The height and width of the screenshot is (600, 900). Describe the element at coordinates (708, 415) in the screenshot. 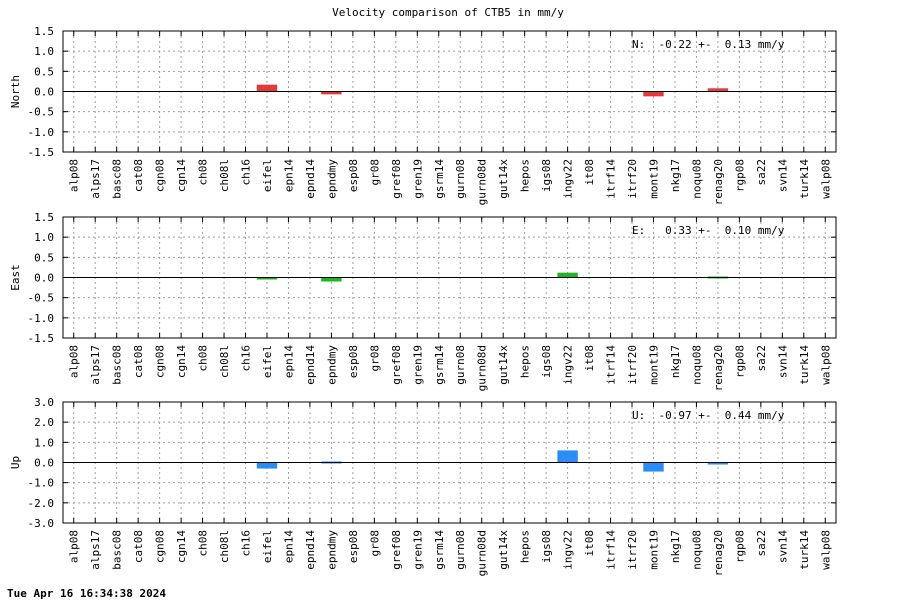

I see `velocity-annotation: U: -0.97 +- 0.44 mm/y` at that location.